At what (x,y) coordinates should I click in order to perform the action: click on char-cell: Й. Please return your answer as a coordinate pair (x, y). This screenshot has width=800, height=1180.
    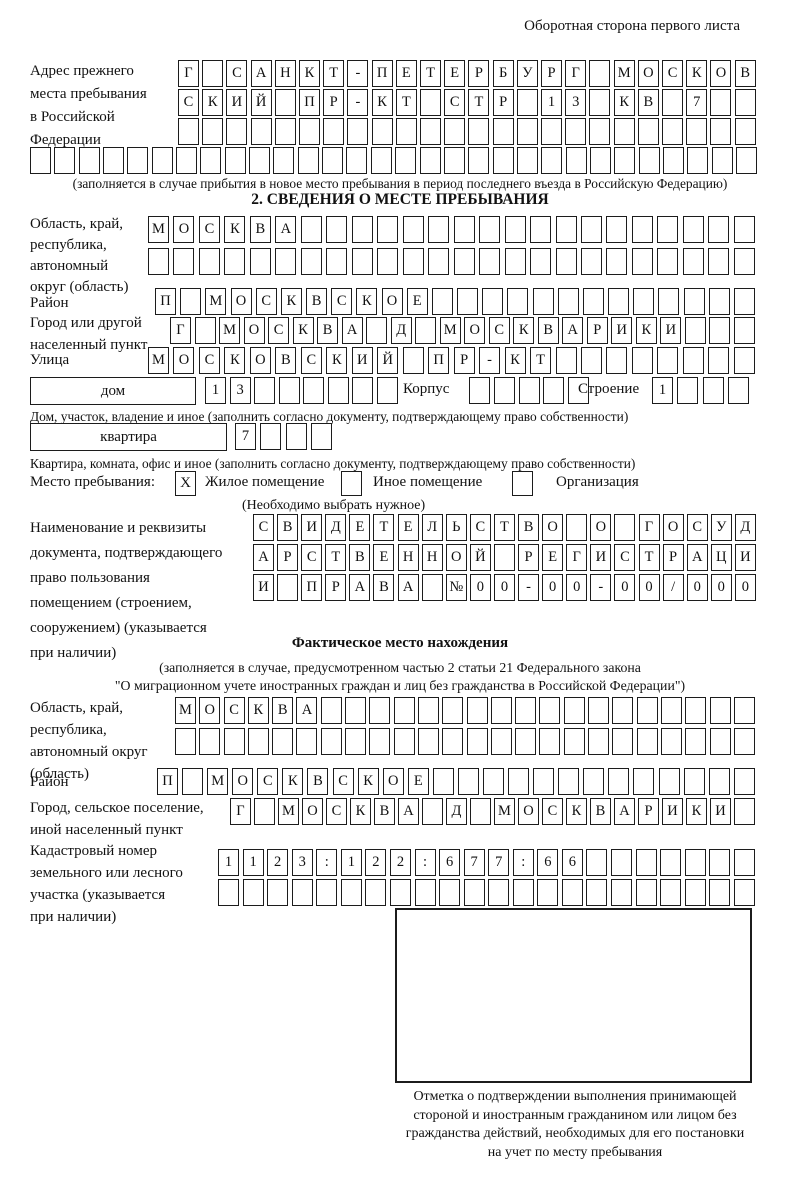
    Looking at the image, I should click on (261, 102).